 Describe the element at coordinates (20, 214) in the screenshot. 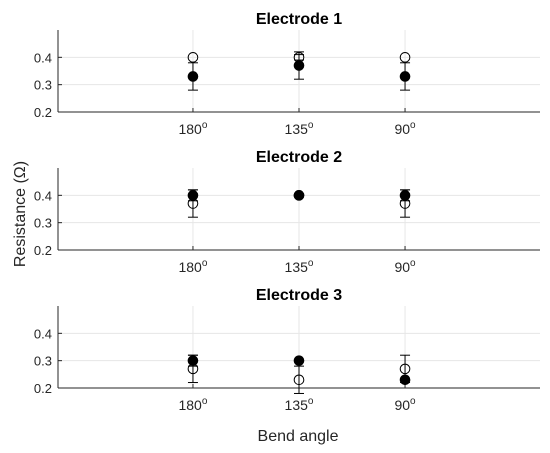

I see `y-axis-label: Resistance (Ω)` at that location.